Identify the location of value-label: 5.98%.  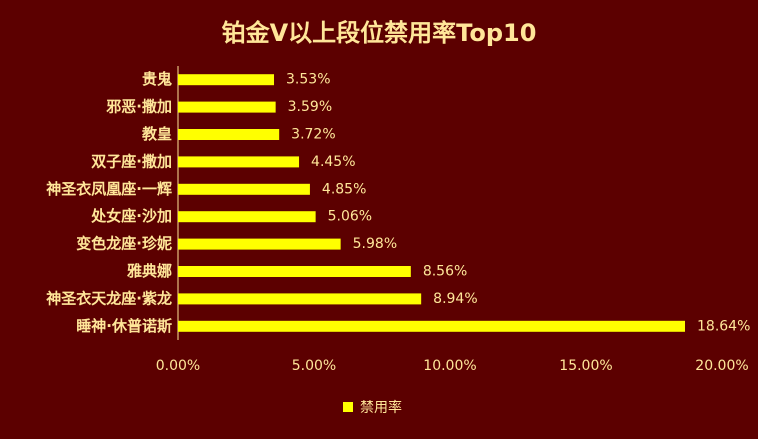
(375, 244).